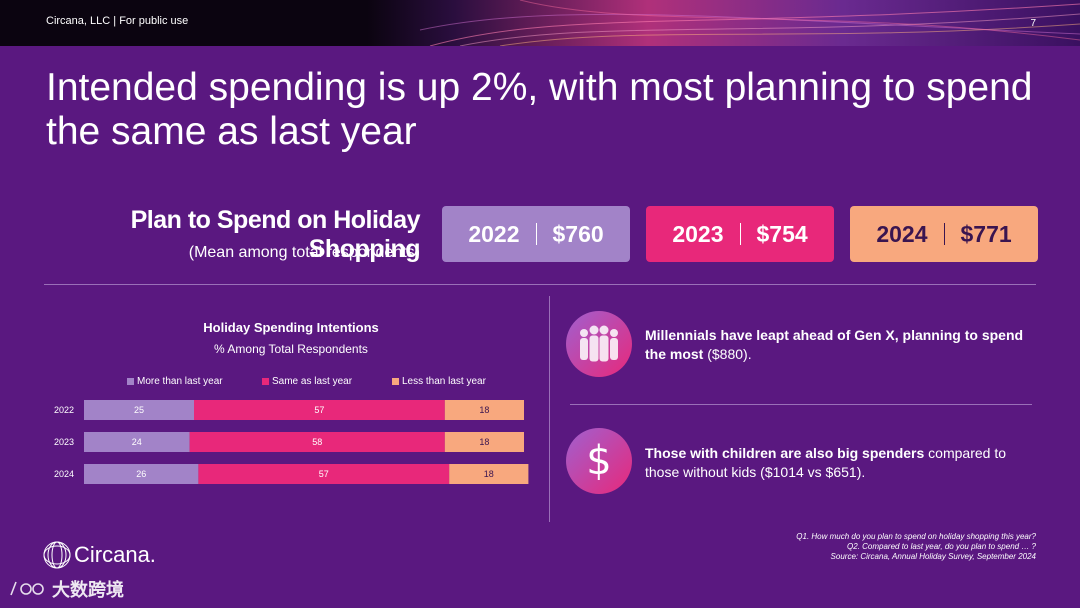 This screenshot has height=608, width=1080. I want to click on spend-box-2024: 2024 $771, so click(944, 234).